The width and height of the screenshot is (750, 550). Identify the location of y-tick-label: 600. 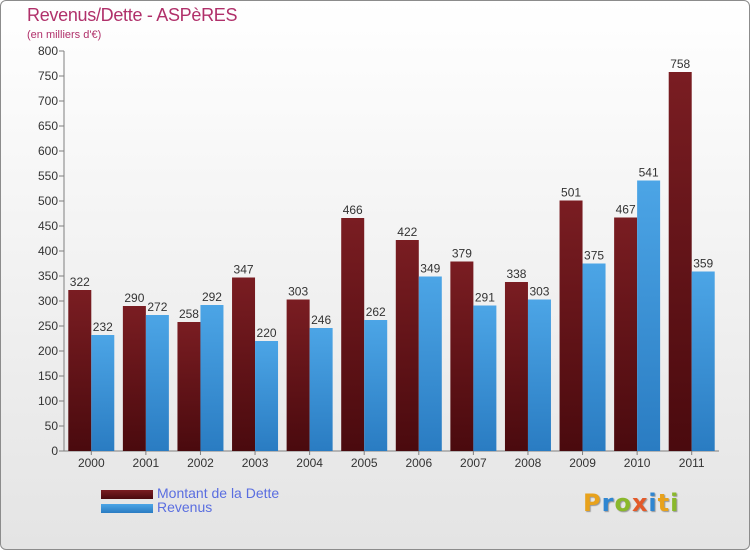
(48, 151).